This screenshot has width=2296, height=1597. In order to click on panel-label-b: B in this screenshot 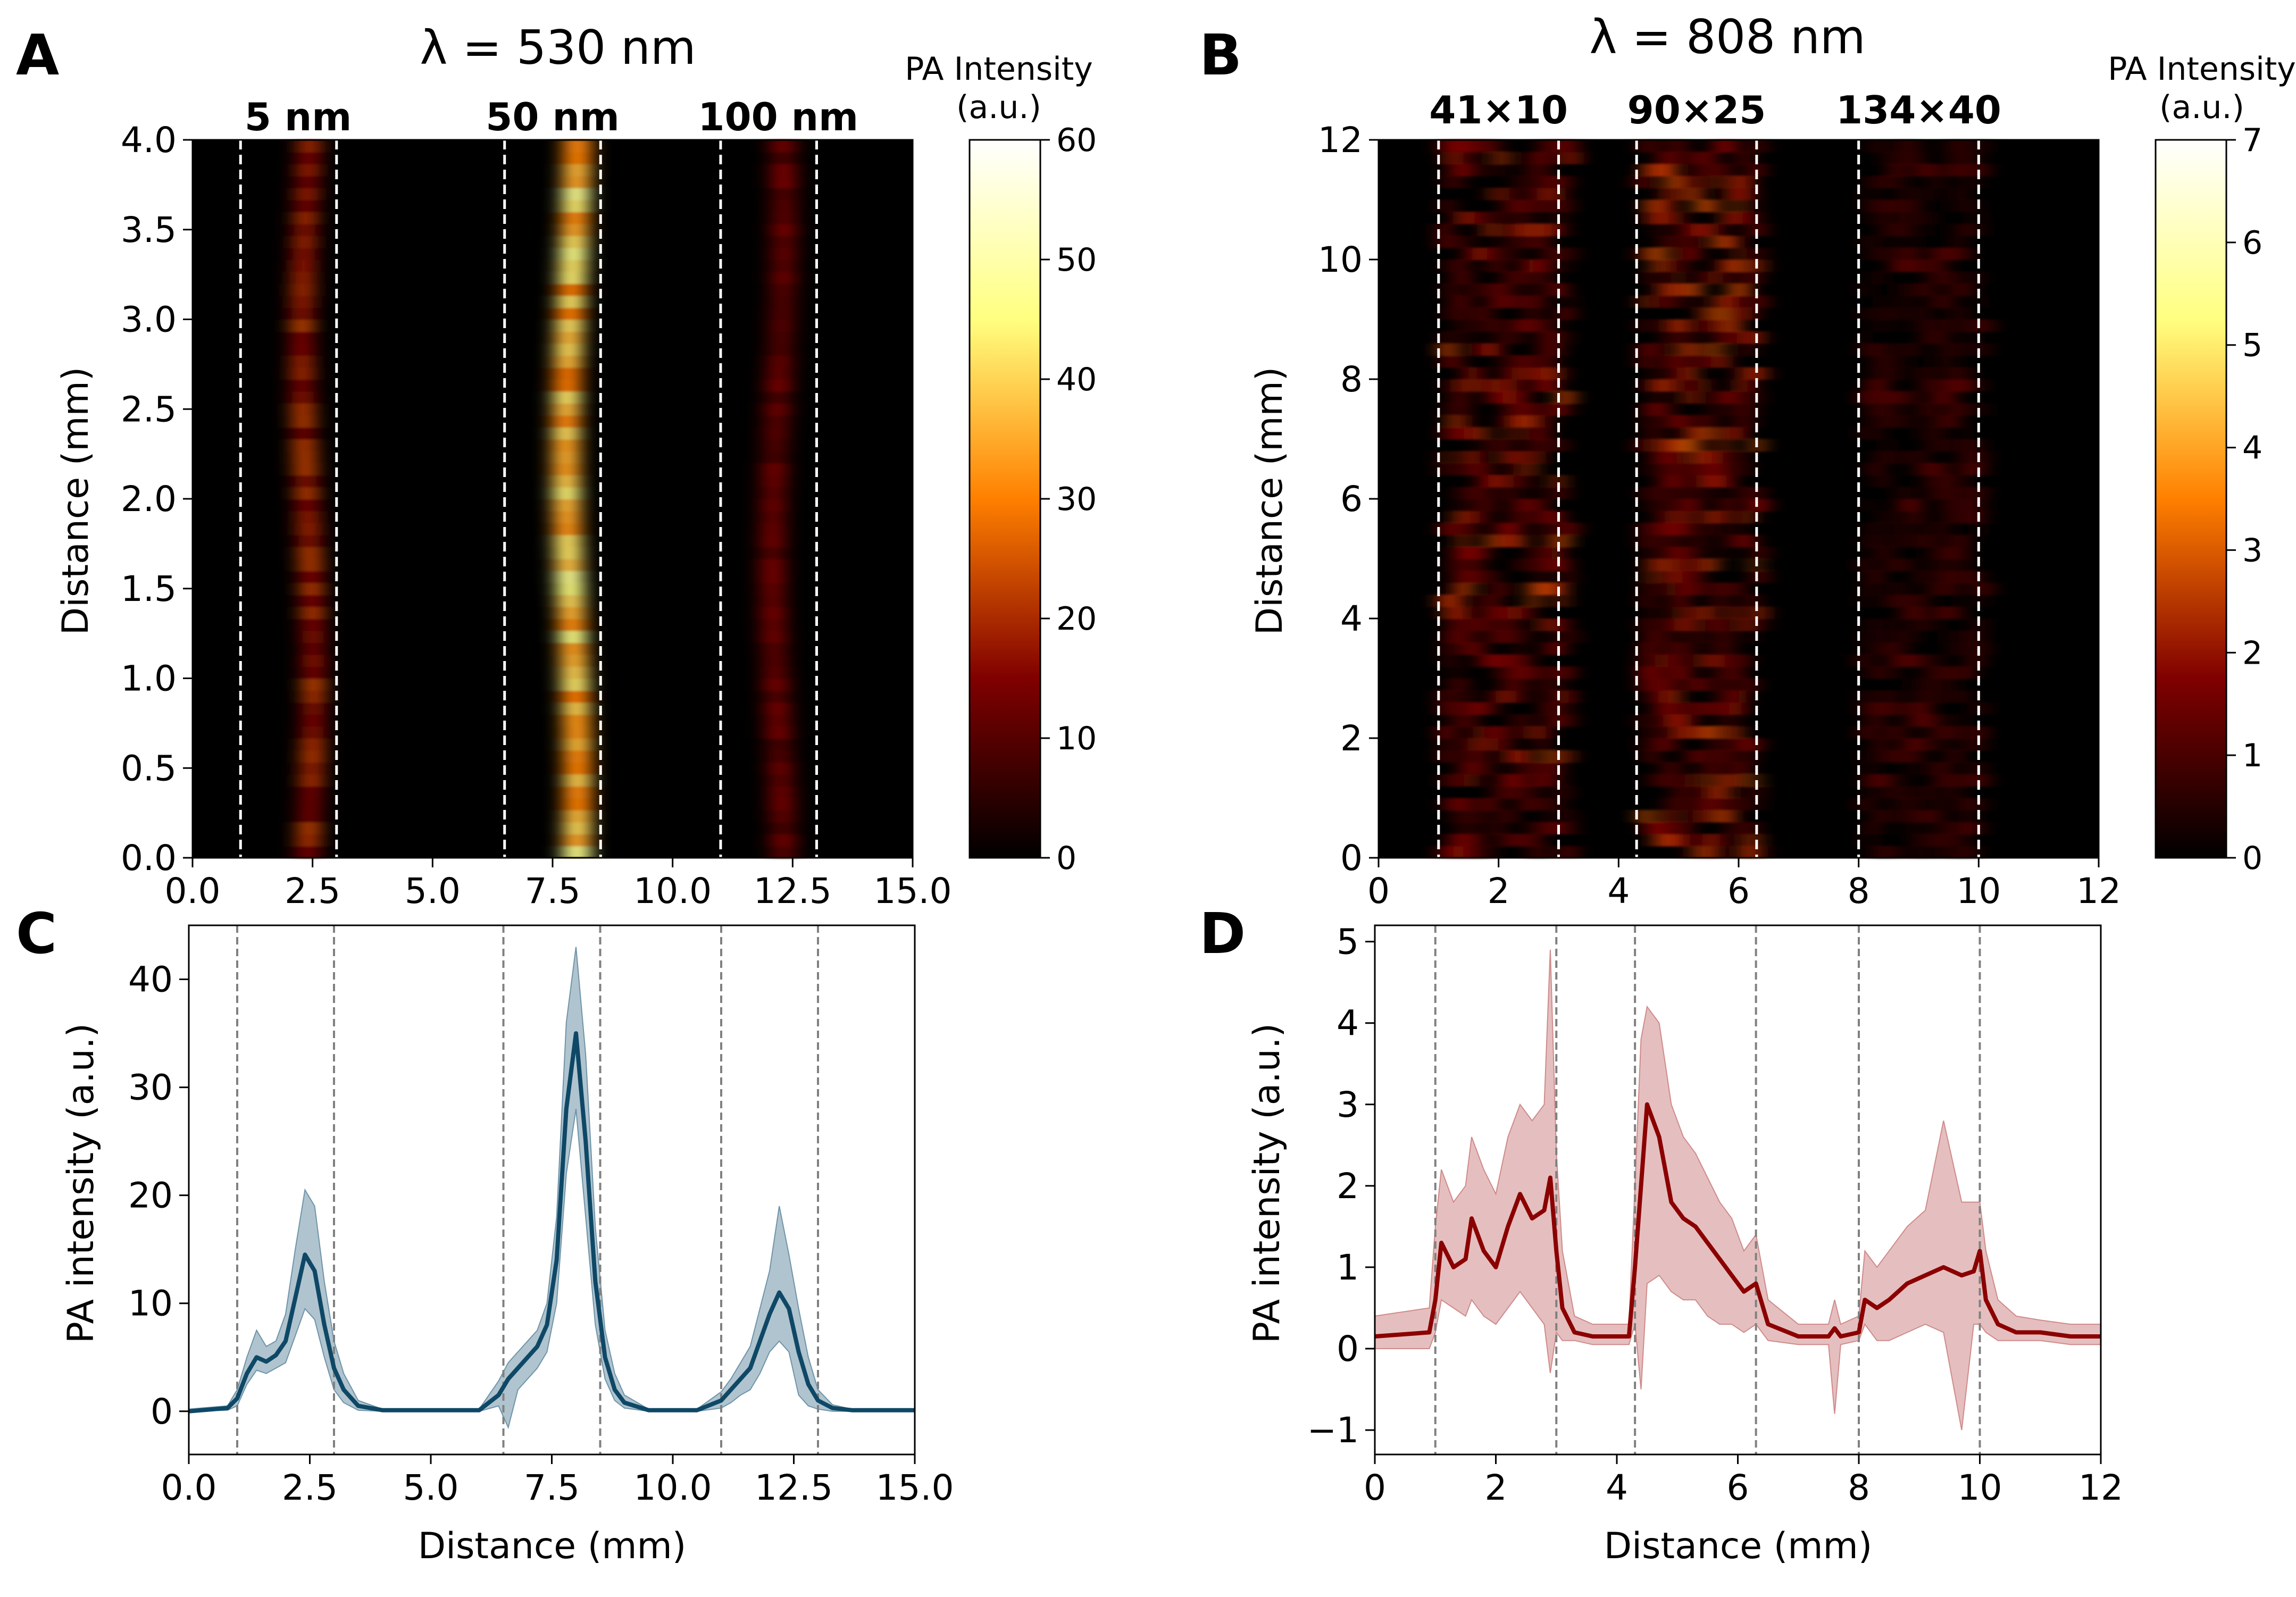, I will do `click(1220, 55)`.